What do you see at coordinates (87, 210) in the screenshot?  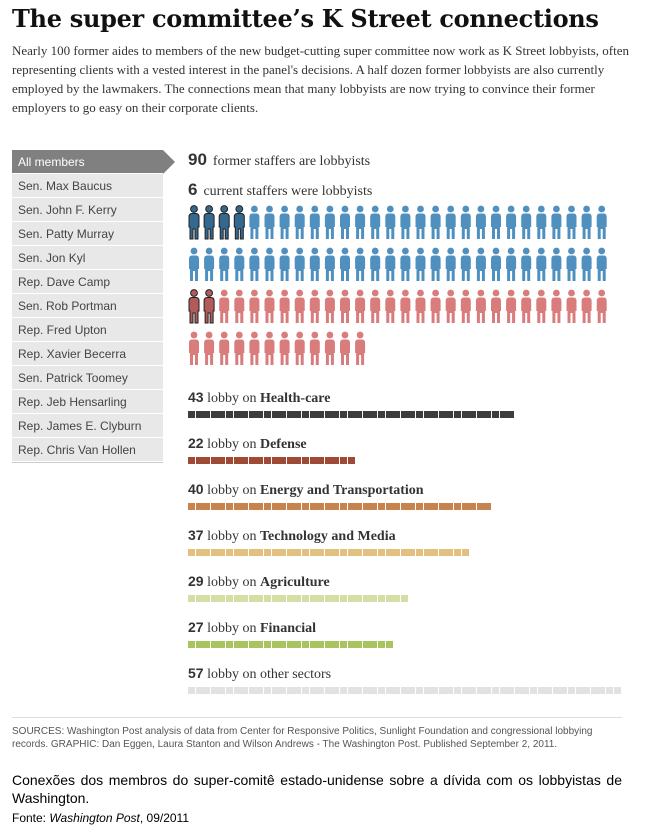 I see `sidebar-item-john-kerry: Sen. John F. Kerry` at bounding box center [87, 210].